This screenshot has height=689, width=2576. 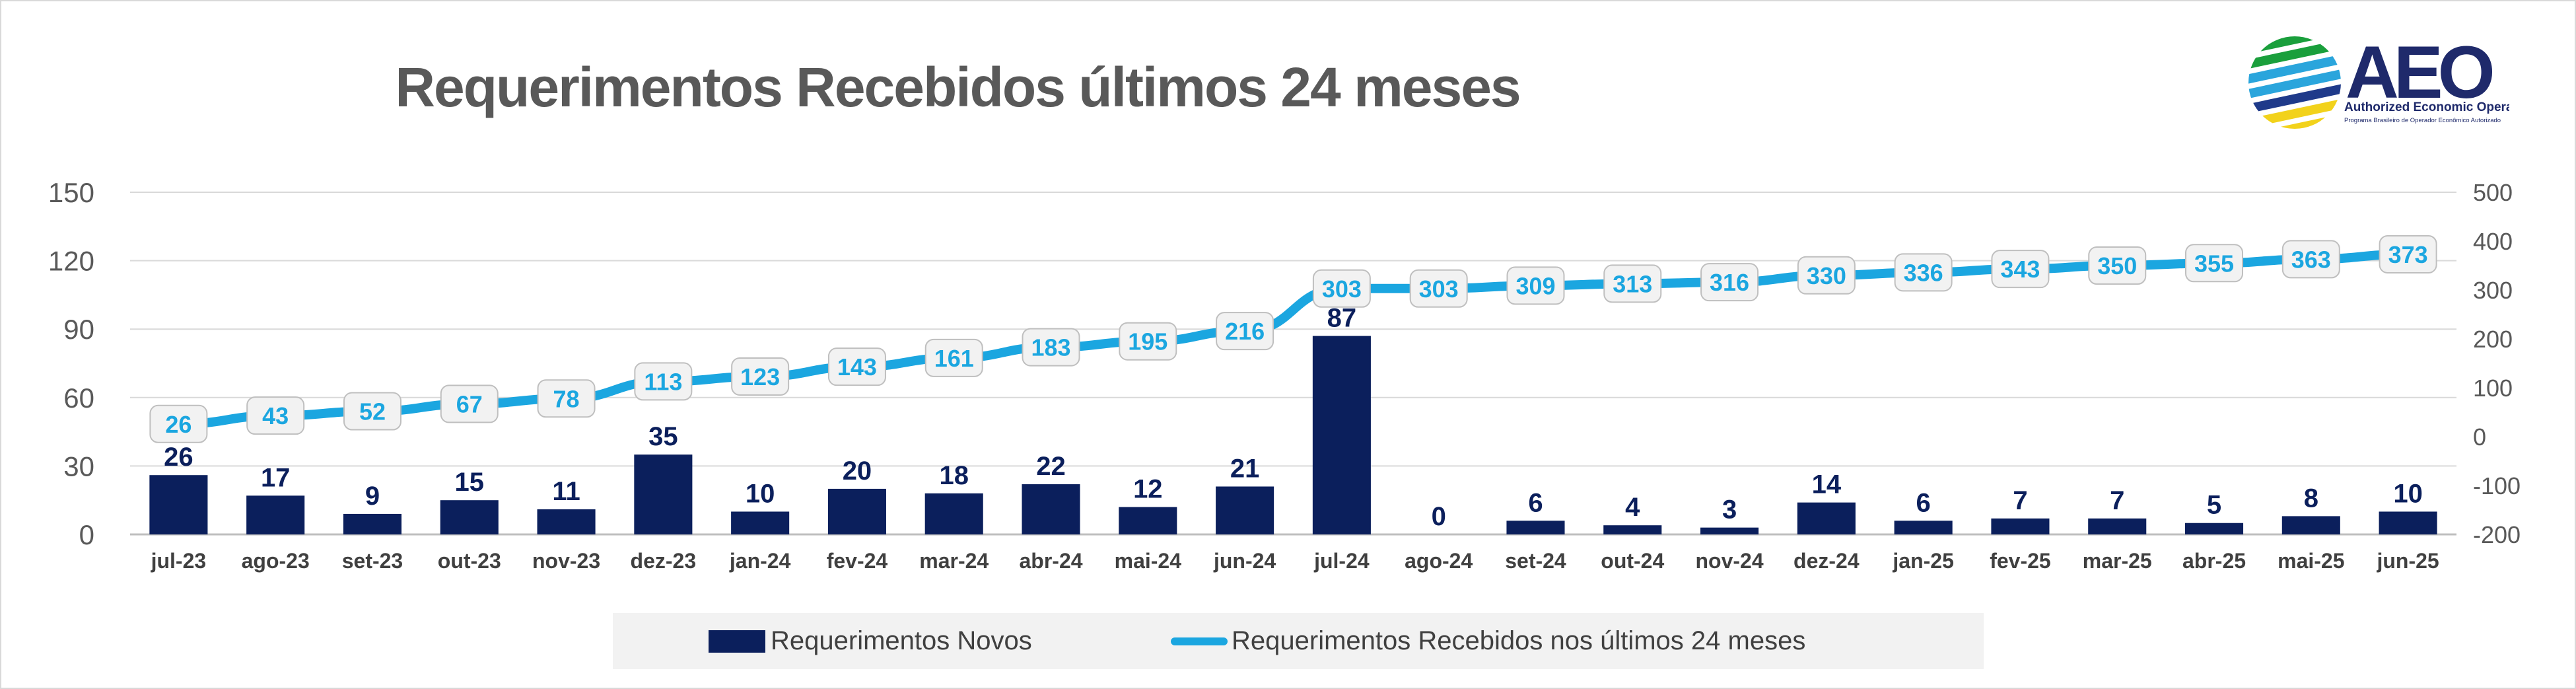 What do you see at coordinates (2493, 388) in the screenshot?
I see `right-tick-label: 100` at bounding box center [2493, 388].